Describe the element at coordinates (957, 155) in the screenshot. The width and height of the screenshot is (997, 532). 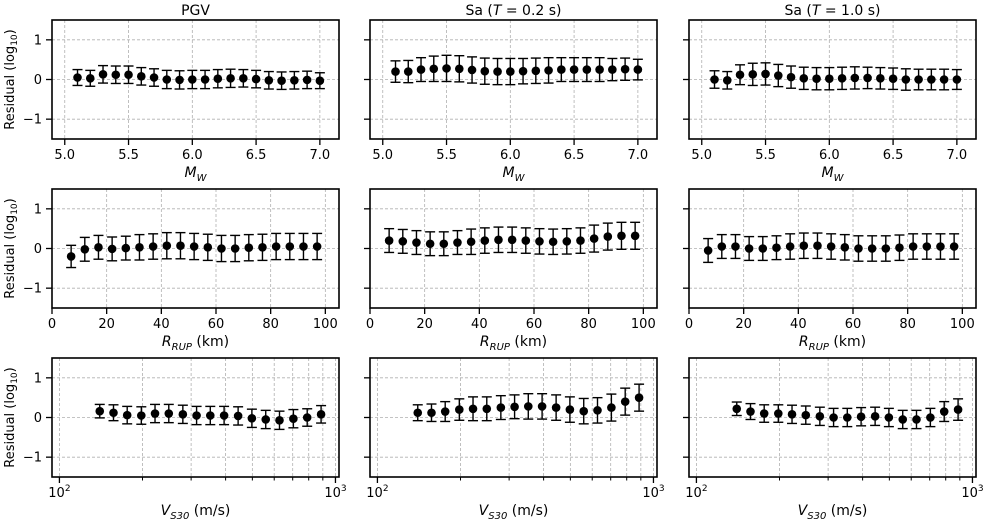
I see `x-tick-label: 7.0` at that location.